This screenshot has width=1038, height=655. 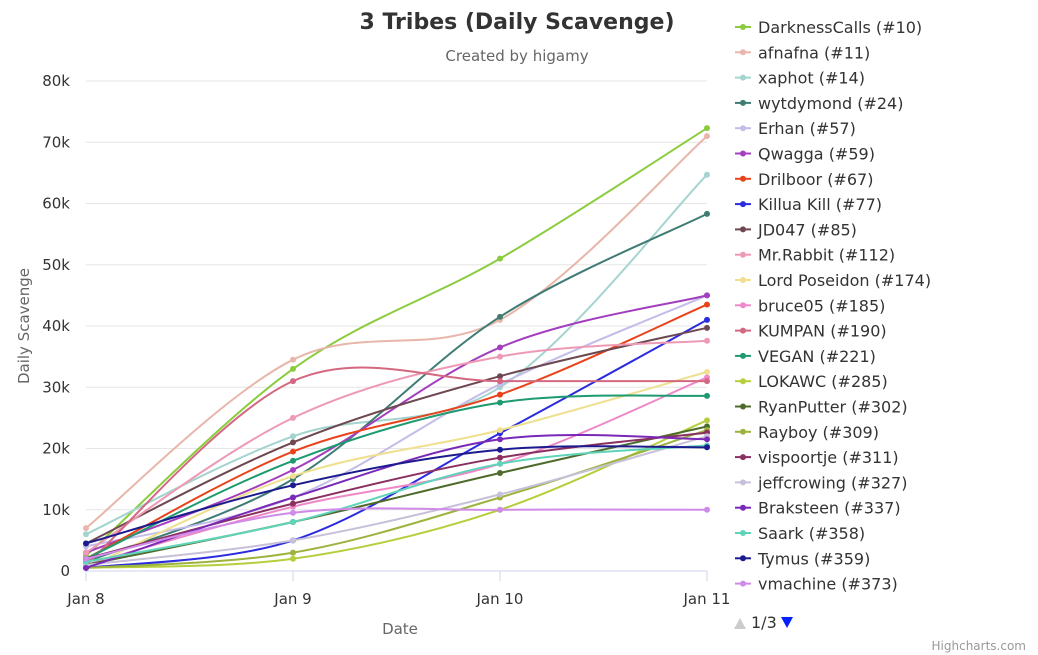 What do you see at coordinates (805, 154) in the screenshot?
I see `legend-item-qwagga-59: Qwagga (#59)` at bounding box center [805, 154].